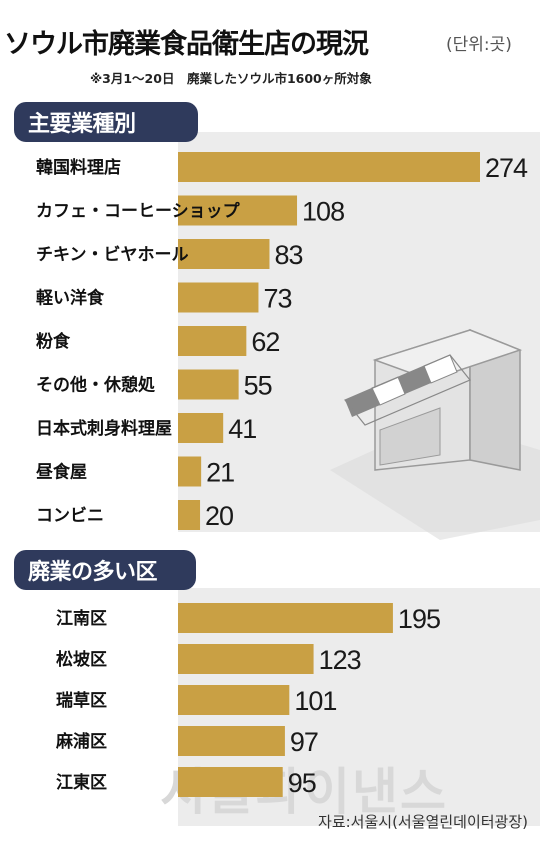 The image size is (540, 842). What do you see at coordinates (81, 782) in the screenshot?
I see `category-label: 江東区` at bounding box center [81, 782].